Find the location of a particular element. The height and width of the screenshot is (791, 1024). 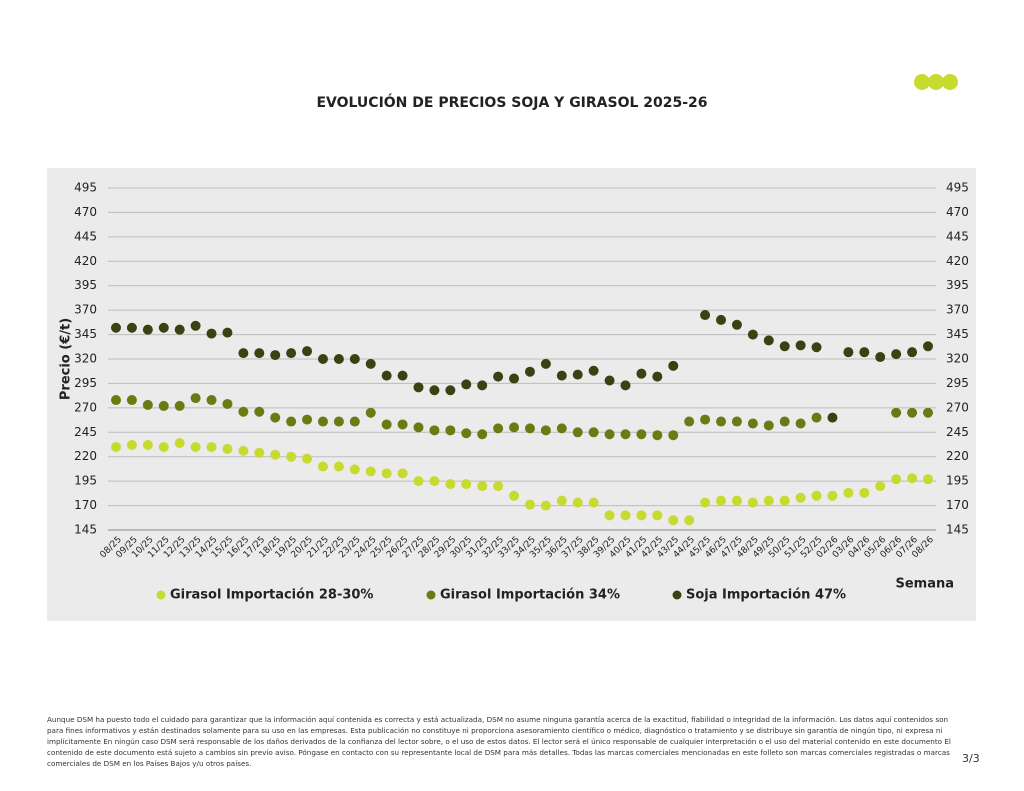

y-tick-label: 445 is located at coordinates (85, 236).